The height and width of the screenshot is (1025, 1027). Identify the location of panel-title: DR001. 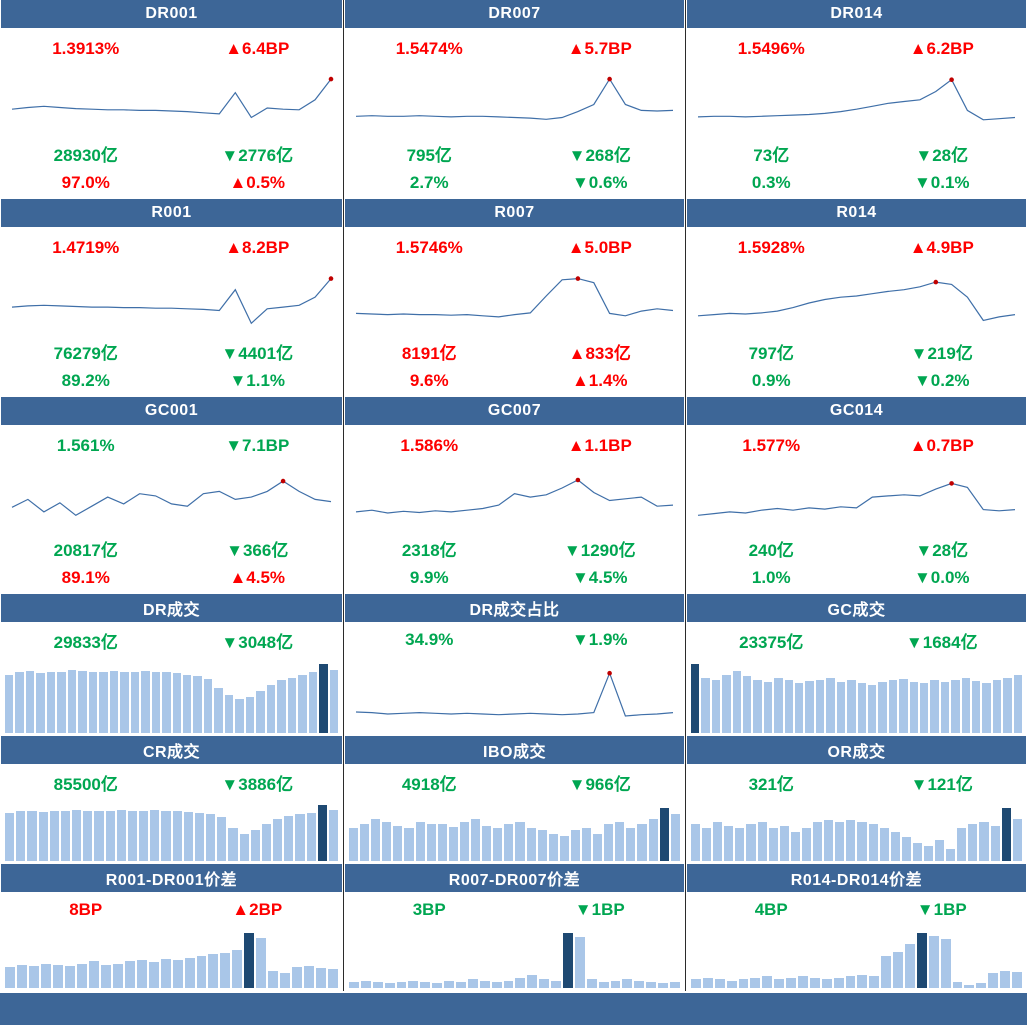
(171, 13).